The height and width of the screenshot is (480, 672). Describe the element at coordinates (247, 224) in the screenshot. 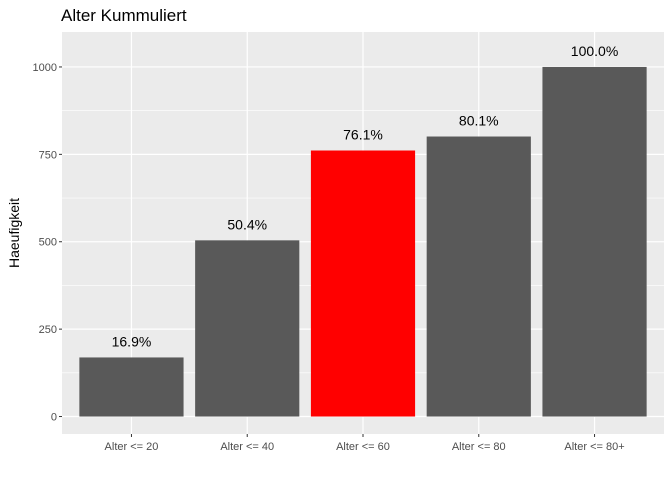

I see `data-label: 50.4%` at that location.